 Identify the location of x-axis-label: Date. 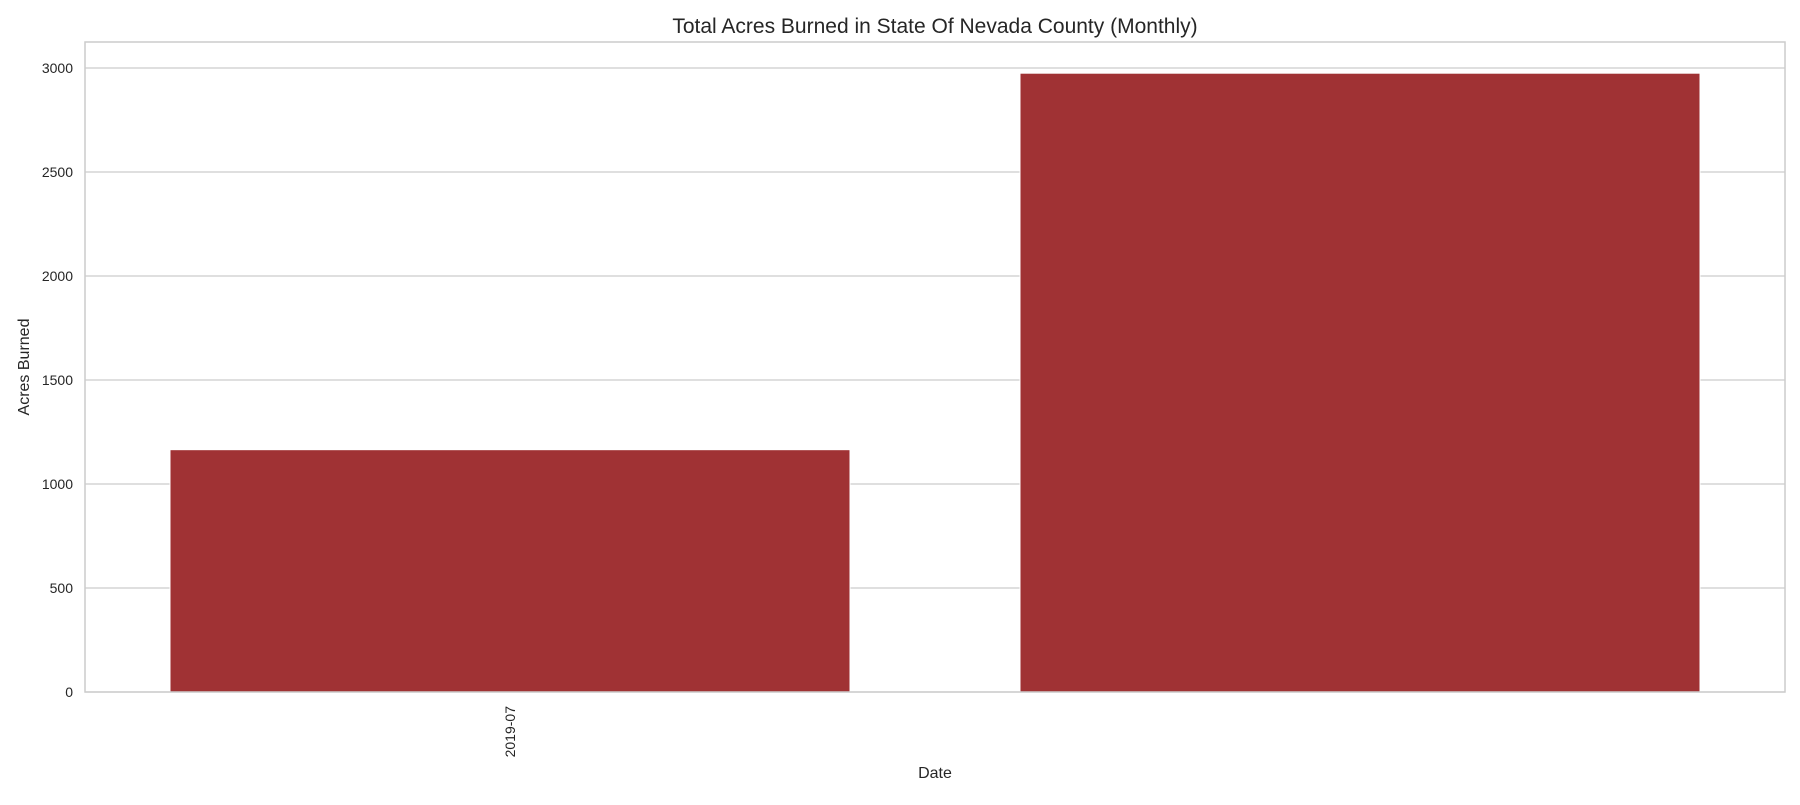
(935, 773).